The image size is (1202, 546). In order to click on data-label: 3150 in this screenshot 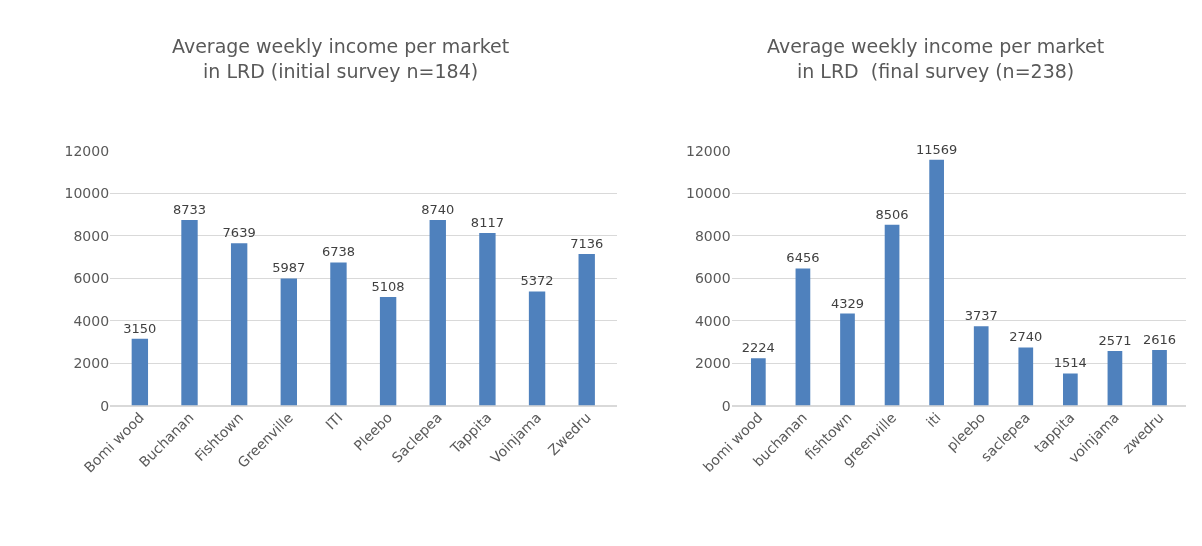, I will do `click(140, 328)`.